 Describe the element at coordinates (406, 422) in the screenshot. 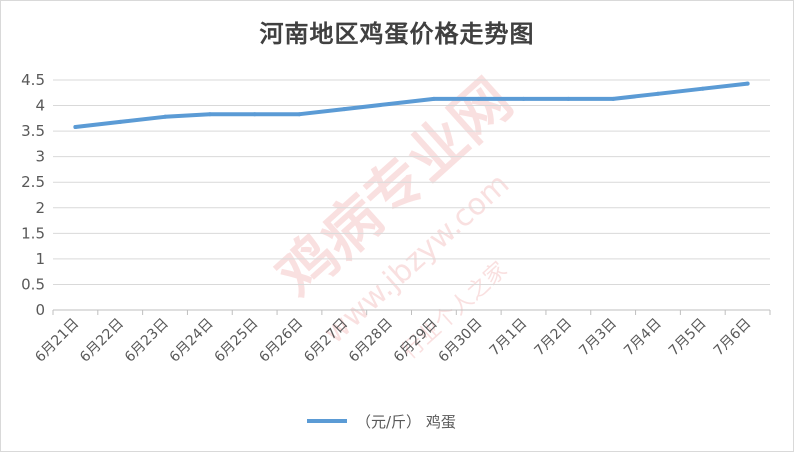

I see `legend-label: （元/斤） 鸡蛋` at that location.